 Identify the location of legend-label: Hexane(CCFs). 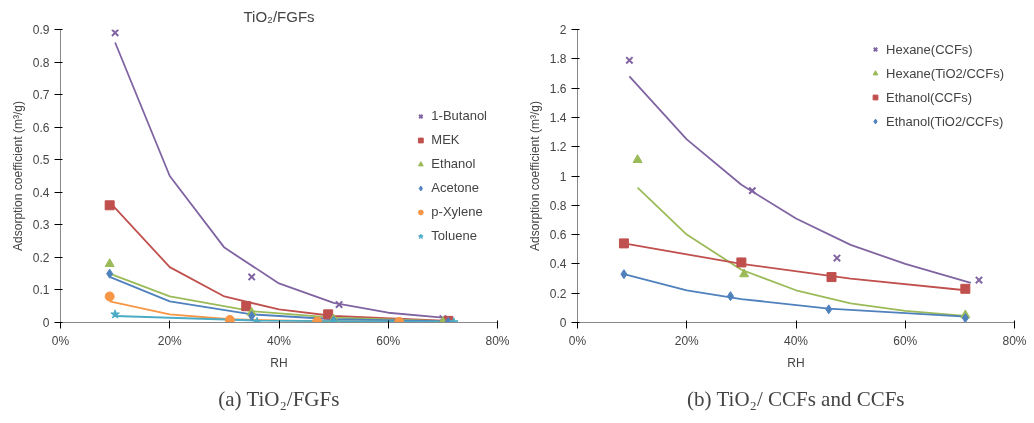
(929, 49).